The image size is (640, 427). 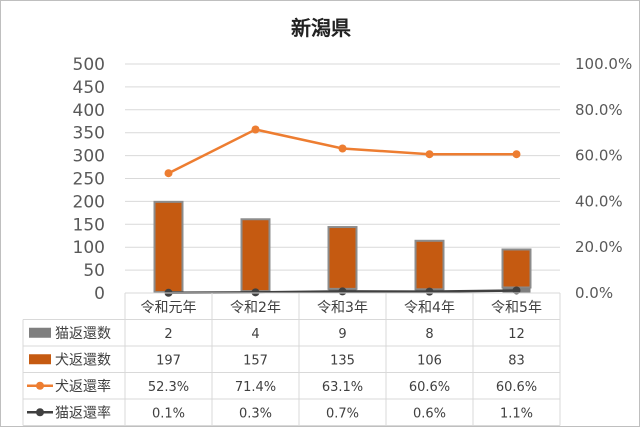 I want to click on y-left-tick-label: 100, so click(x=89, y=248).